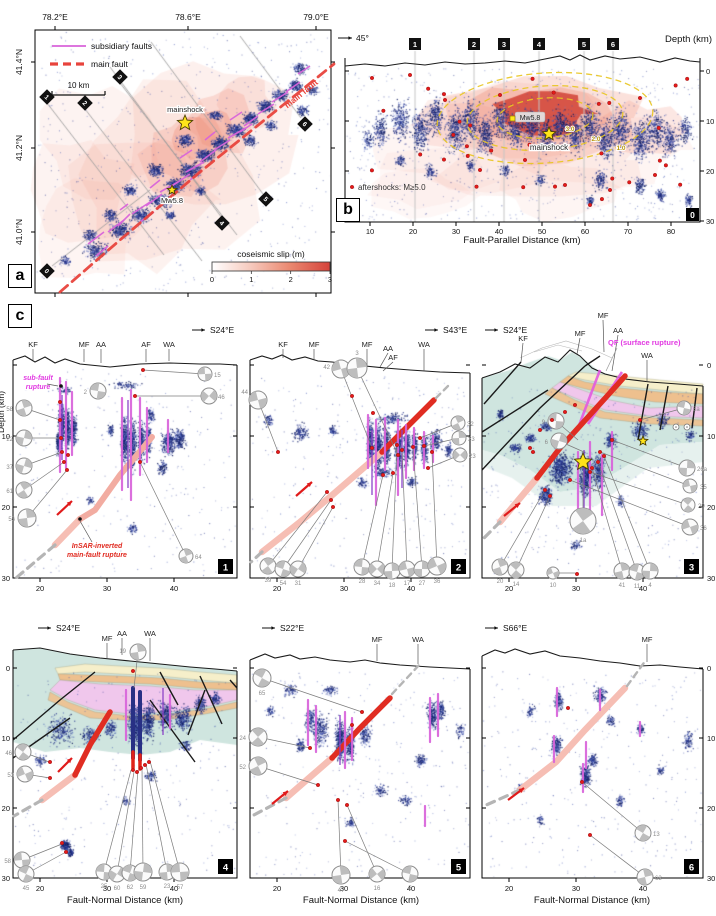  I want to click on latitude-tick-label: 41.0°N, so click(19, 232).